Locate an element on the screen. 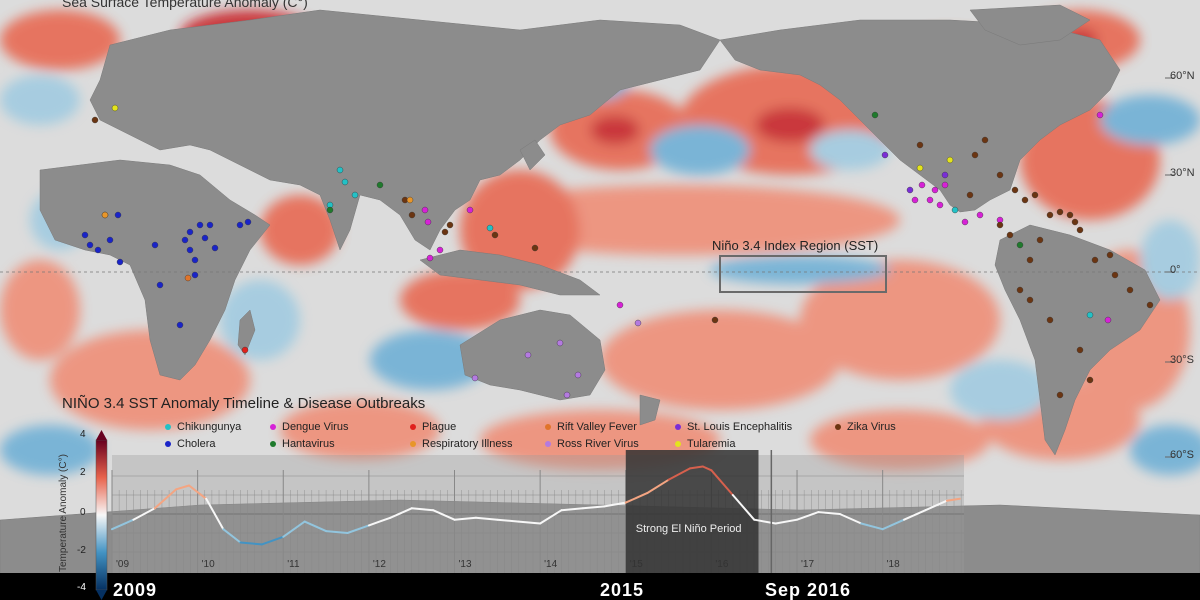 This screenshot has height=600, width=1200. lat-label-60n: 60°N is located at coordinates (1182, 76).